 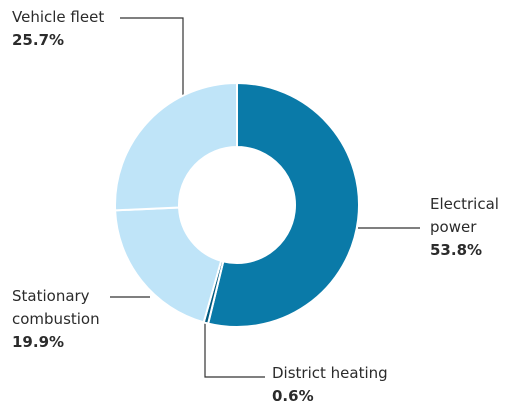 I want to click on slice-label: Stationary combustion 19.9%, so click(x=62, y=319).